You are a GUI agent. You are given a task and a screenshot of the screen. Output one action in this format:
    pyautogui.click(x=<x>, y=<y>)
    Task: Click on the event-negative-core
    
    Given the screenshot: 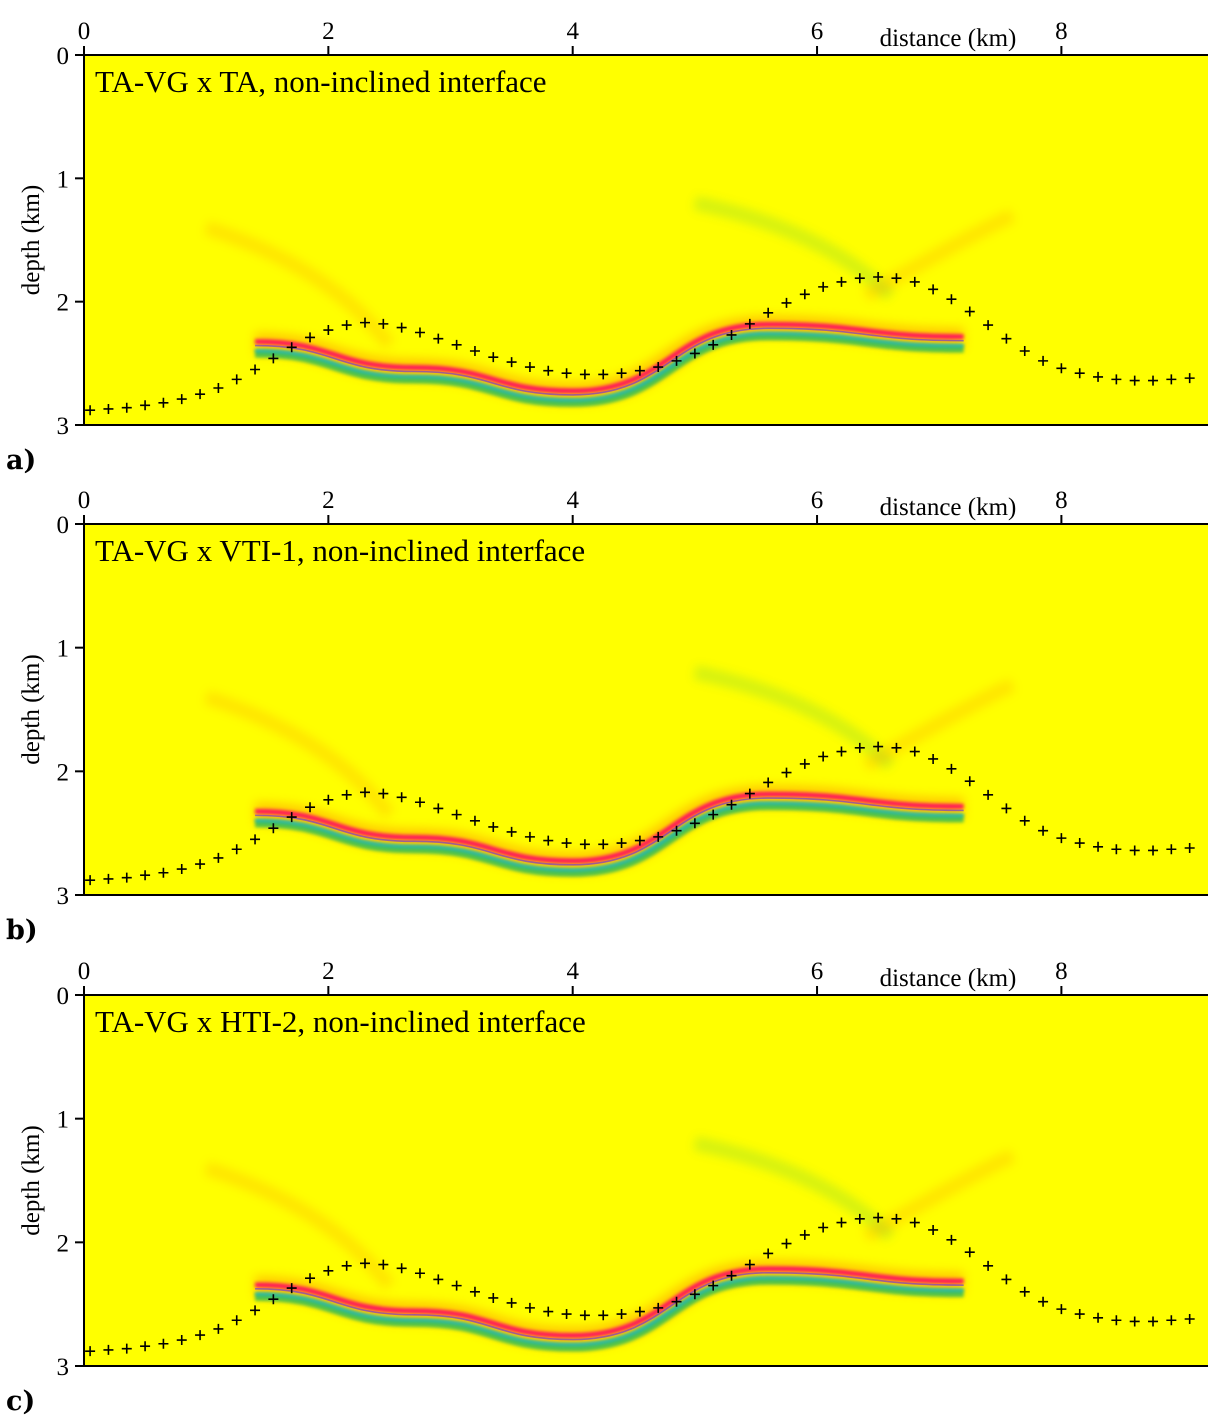 What is the action you would take?
    pyautogui.click(x=609, y=1311)
    